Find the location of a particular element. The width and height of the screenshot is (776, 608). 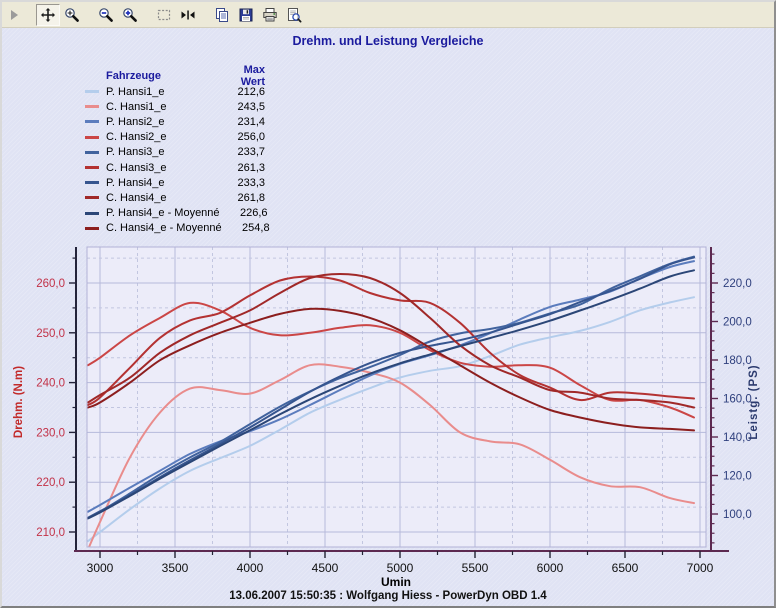

legend-item-value: 243,5 is located at coordinates (251, 106).